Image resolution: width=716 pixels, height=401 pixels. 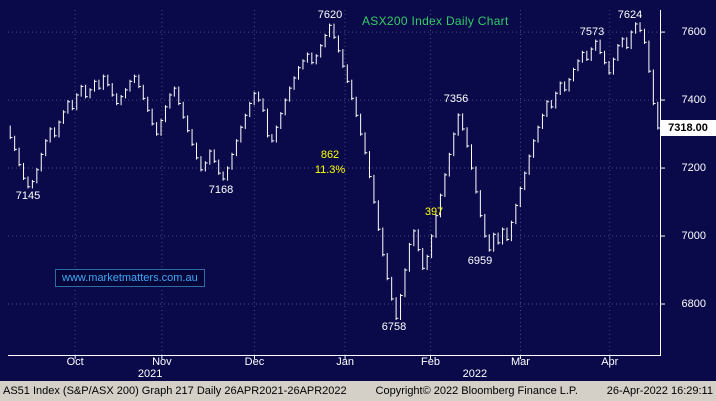 I want to click on x-axis-month-label: Oct, so click(x=75, y=362).